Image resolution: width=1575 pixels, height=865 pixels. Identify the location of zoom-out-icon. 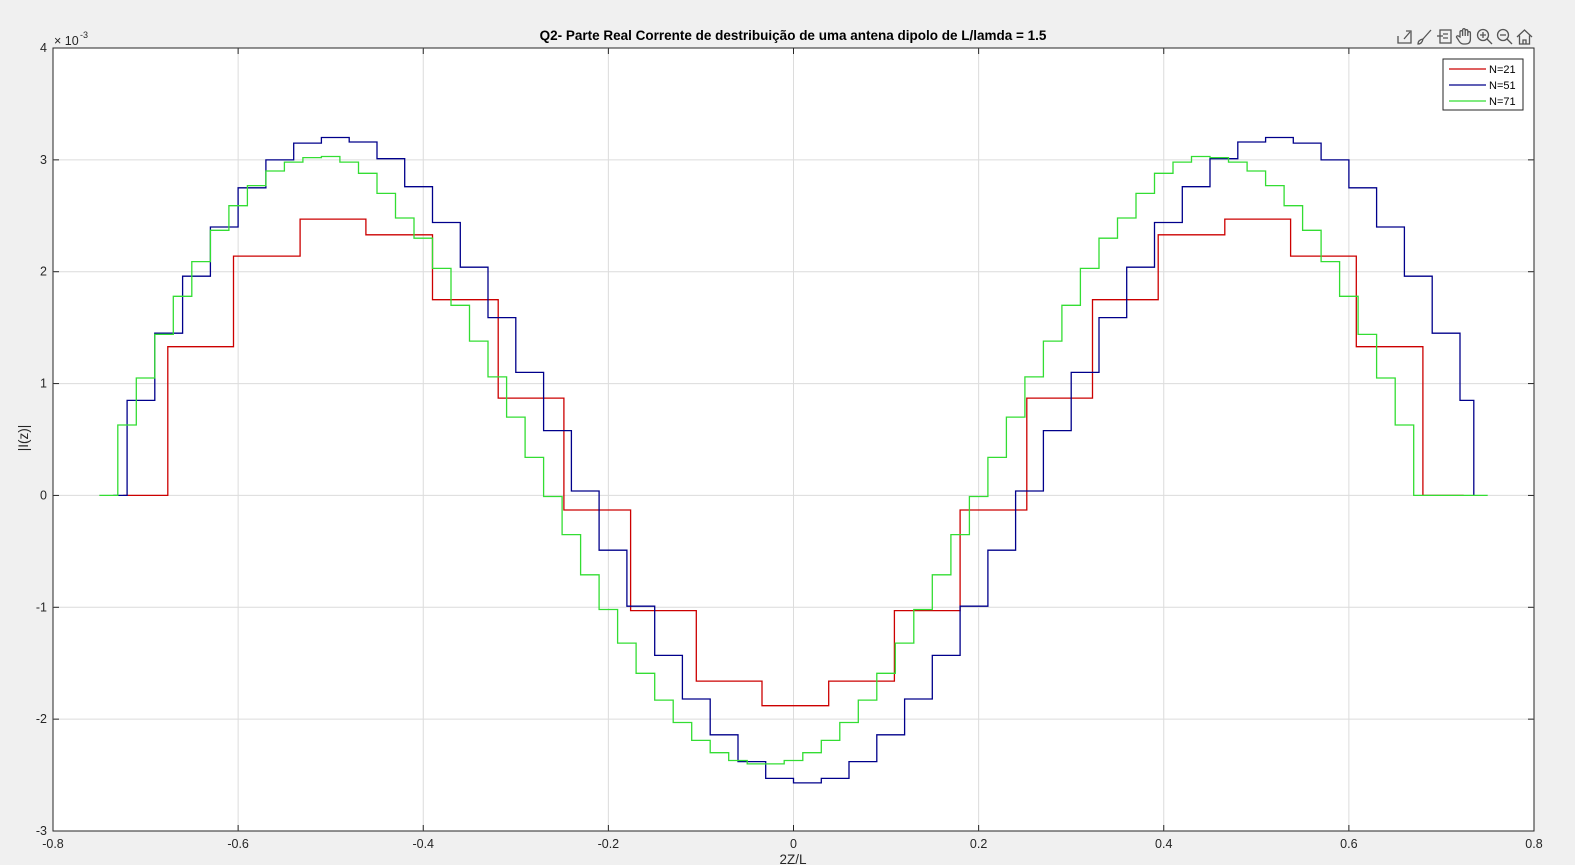
(1504, 36).